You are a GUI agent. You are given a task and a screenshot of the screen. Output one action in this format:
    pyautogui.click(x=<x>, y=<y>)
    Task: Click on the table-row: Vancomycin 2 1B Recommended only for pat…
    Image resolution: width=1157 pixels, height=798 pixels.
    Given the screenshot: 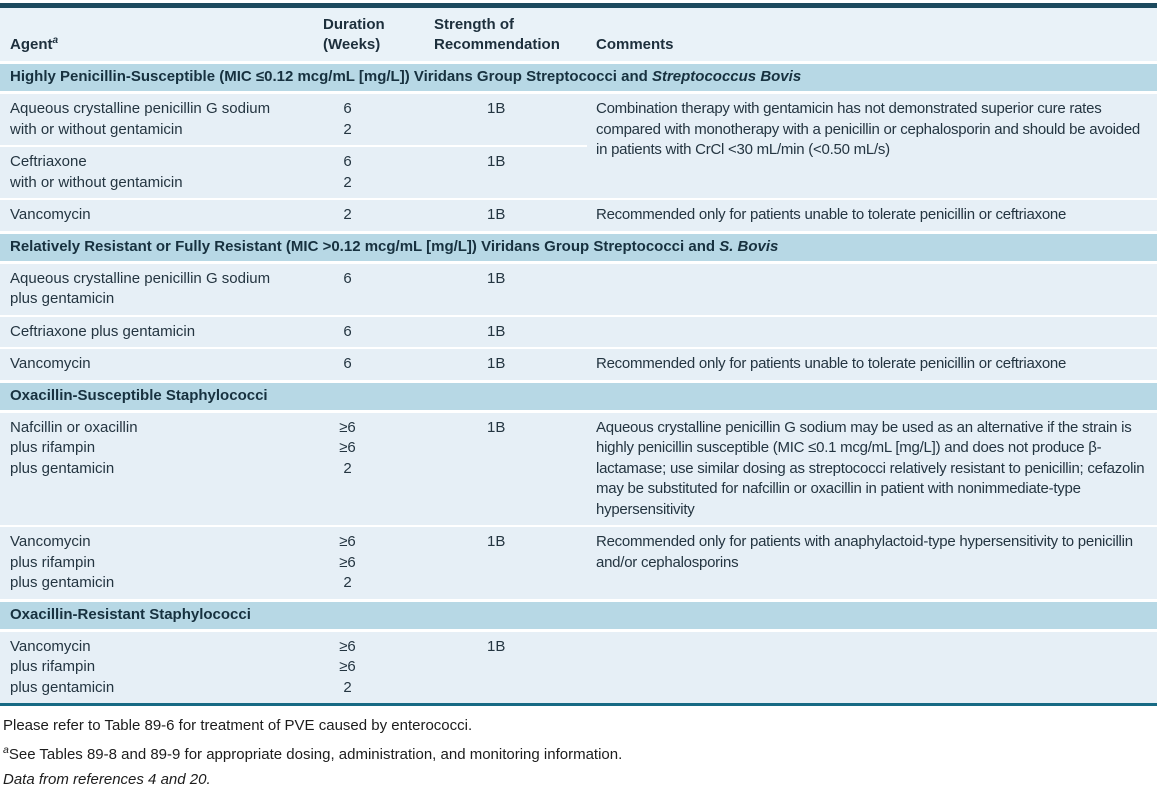 What is the action you would take?
    pyautogui.click(x=578, y=215)
    